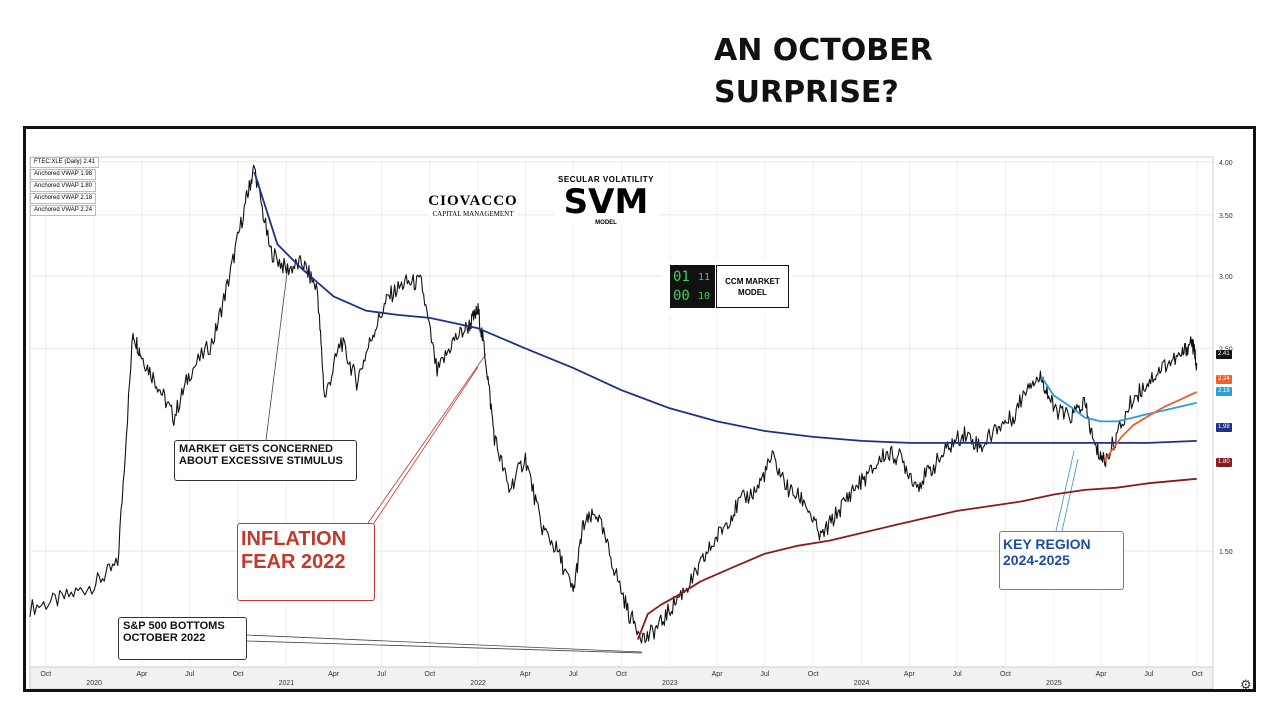  I want to click on gear-icon: ⚙, so click(1246, 684).